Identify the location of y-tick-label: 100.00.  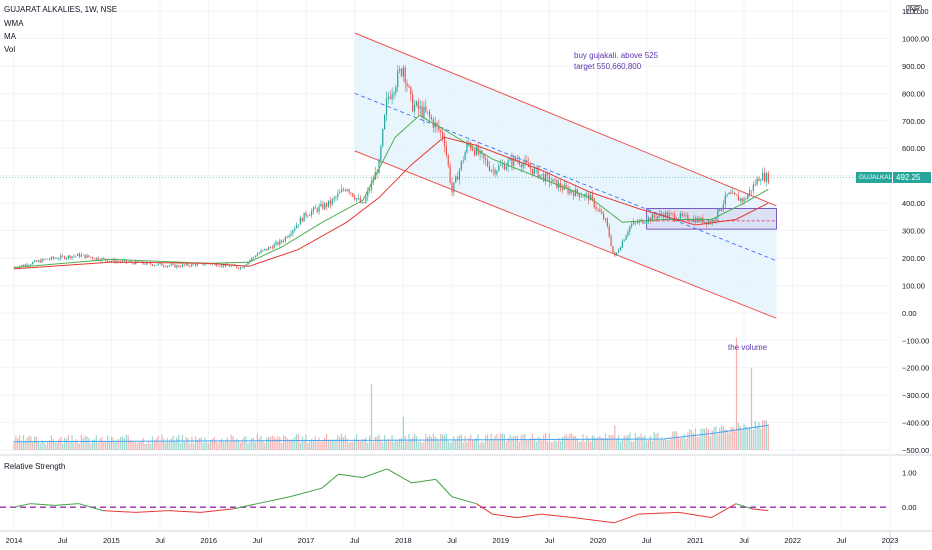
(913, 285).